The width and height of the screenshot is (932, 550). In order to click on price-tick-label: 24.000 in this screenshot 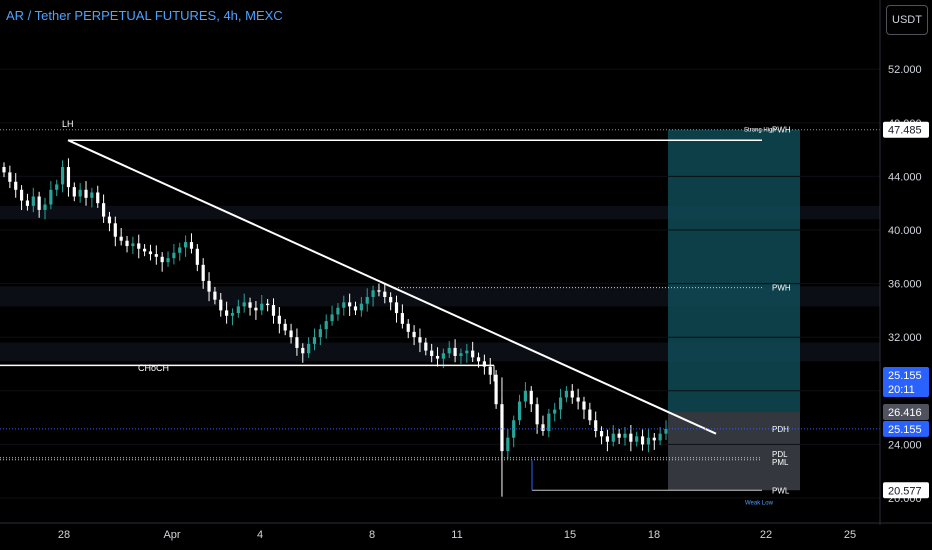, I will do `click(905, 445)`.